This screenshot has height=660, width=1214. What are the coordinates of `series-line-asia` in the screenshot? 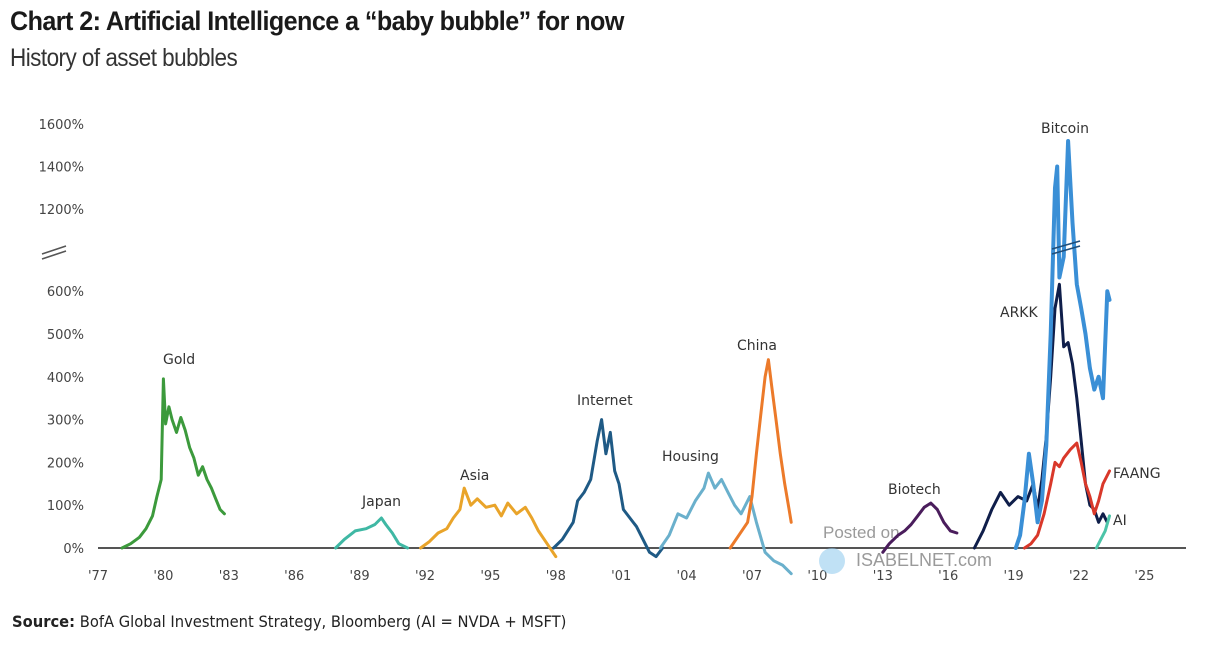 It's located at (488, 522).